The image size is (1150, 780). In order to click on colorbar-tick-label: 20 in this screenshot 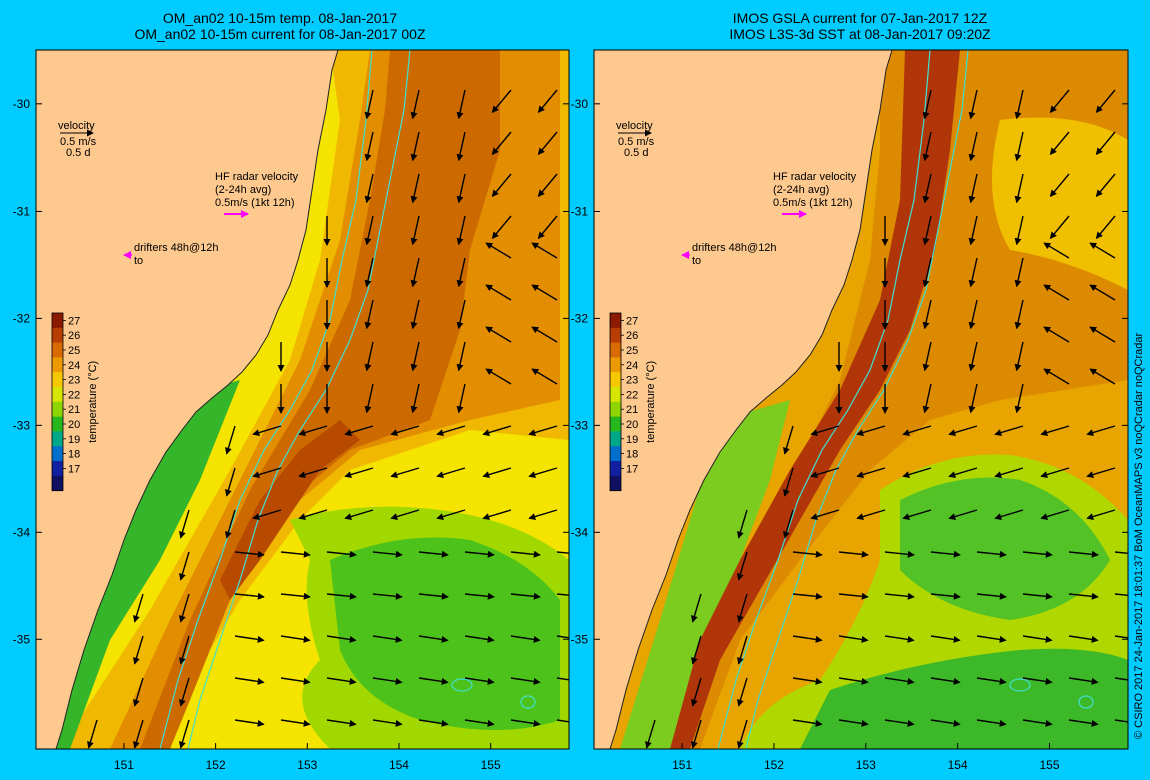, I will do `click(74, 425)`.